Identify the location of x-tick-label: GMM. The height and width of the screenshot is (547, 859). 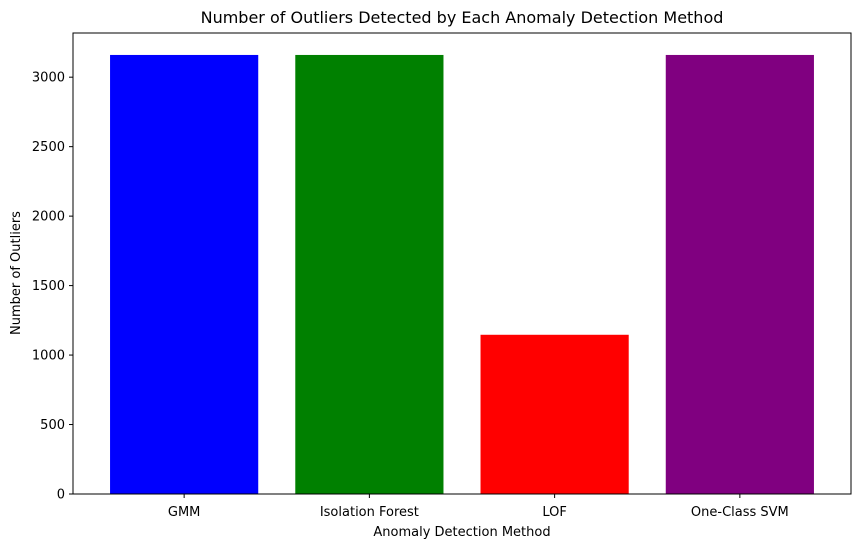
(184, 512).